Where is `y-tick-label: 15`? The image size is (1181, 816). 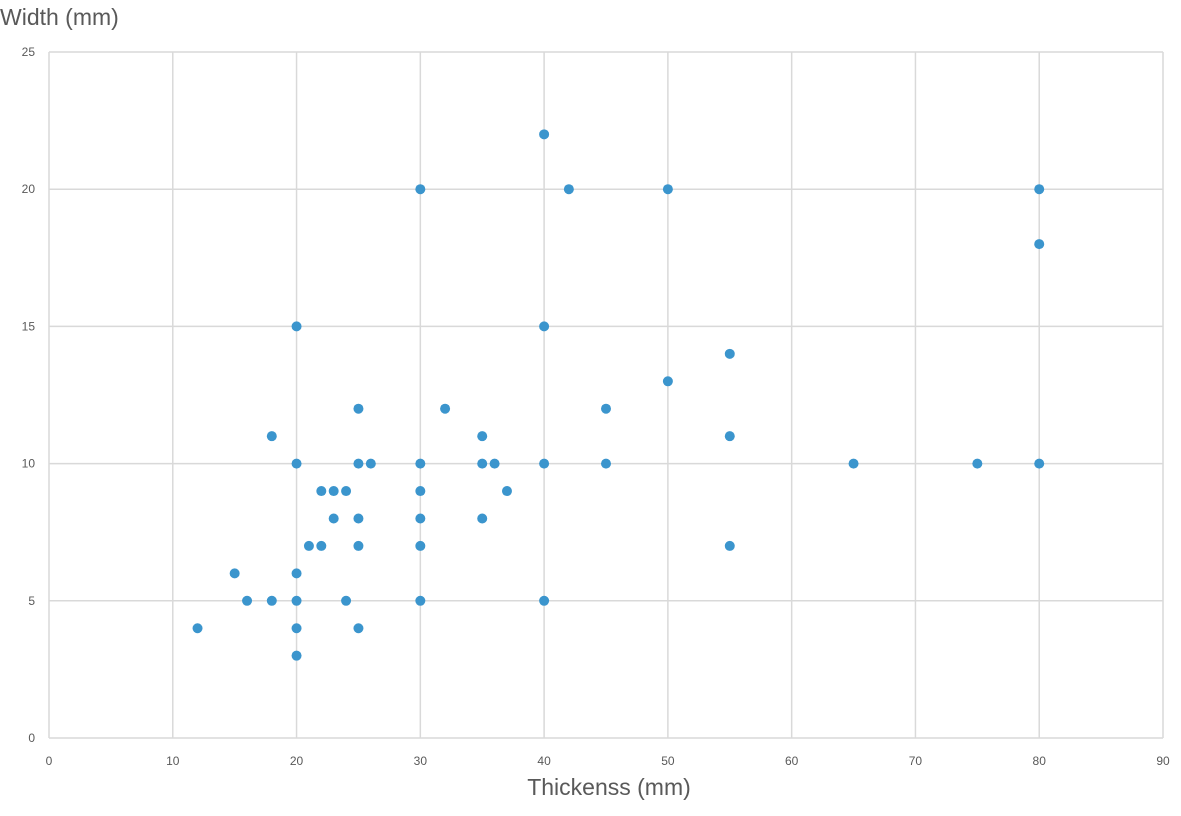
y-tick-label: 15 is located at coordinates (29, 326).